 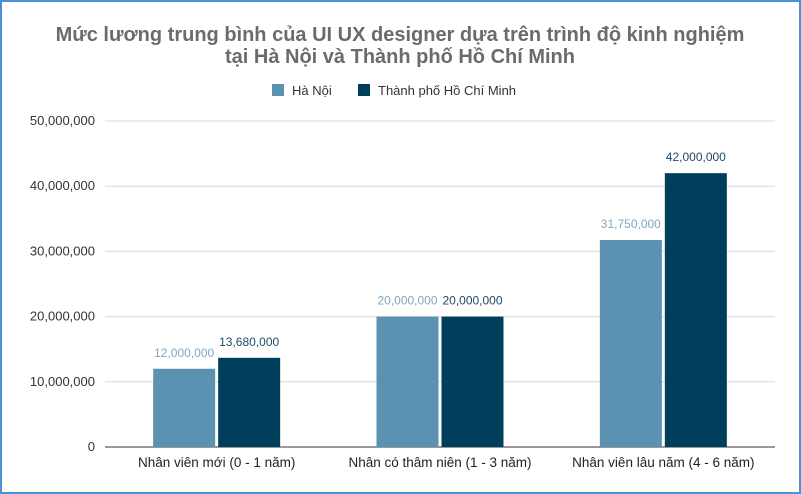 What do you see at coordinates (663, 462) in the screenshot?
I see `x-category-label: Nhân viên lâu năm (4 - 6 năm)` at bounding box center [663, 462].